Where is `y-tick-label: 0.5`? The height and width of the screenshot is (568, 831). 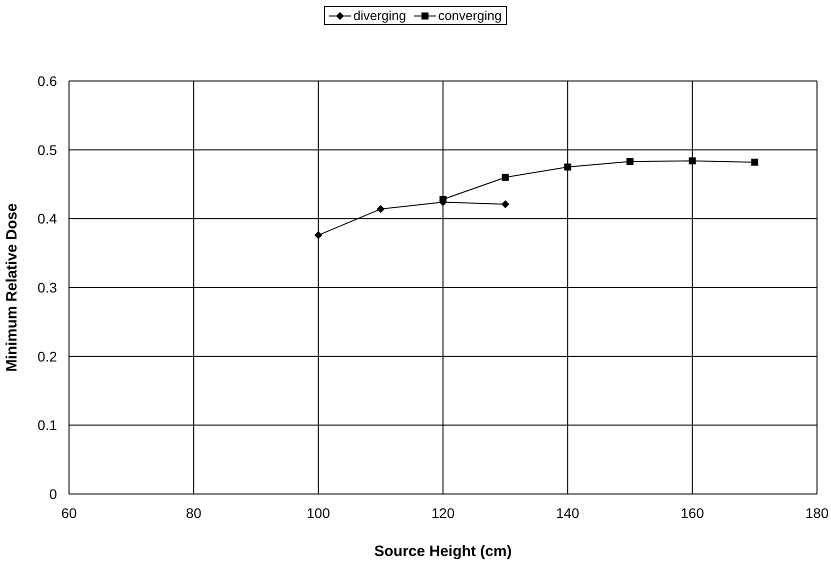
y-tick-label: 0.5 is located at coordinates (48, 150).